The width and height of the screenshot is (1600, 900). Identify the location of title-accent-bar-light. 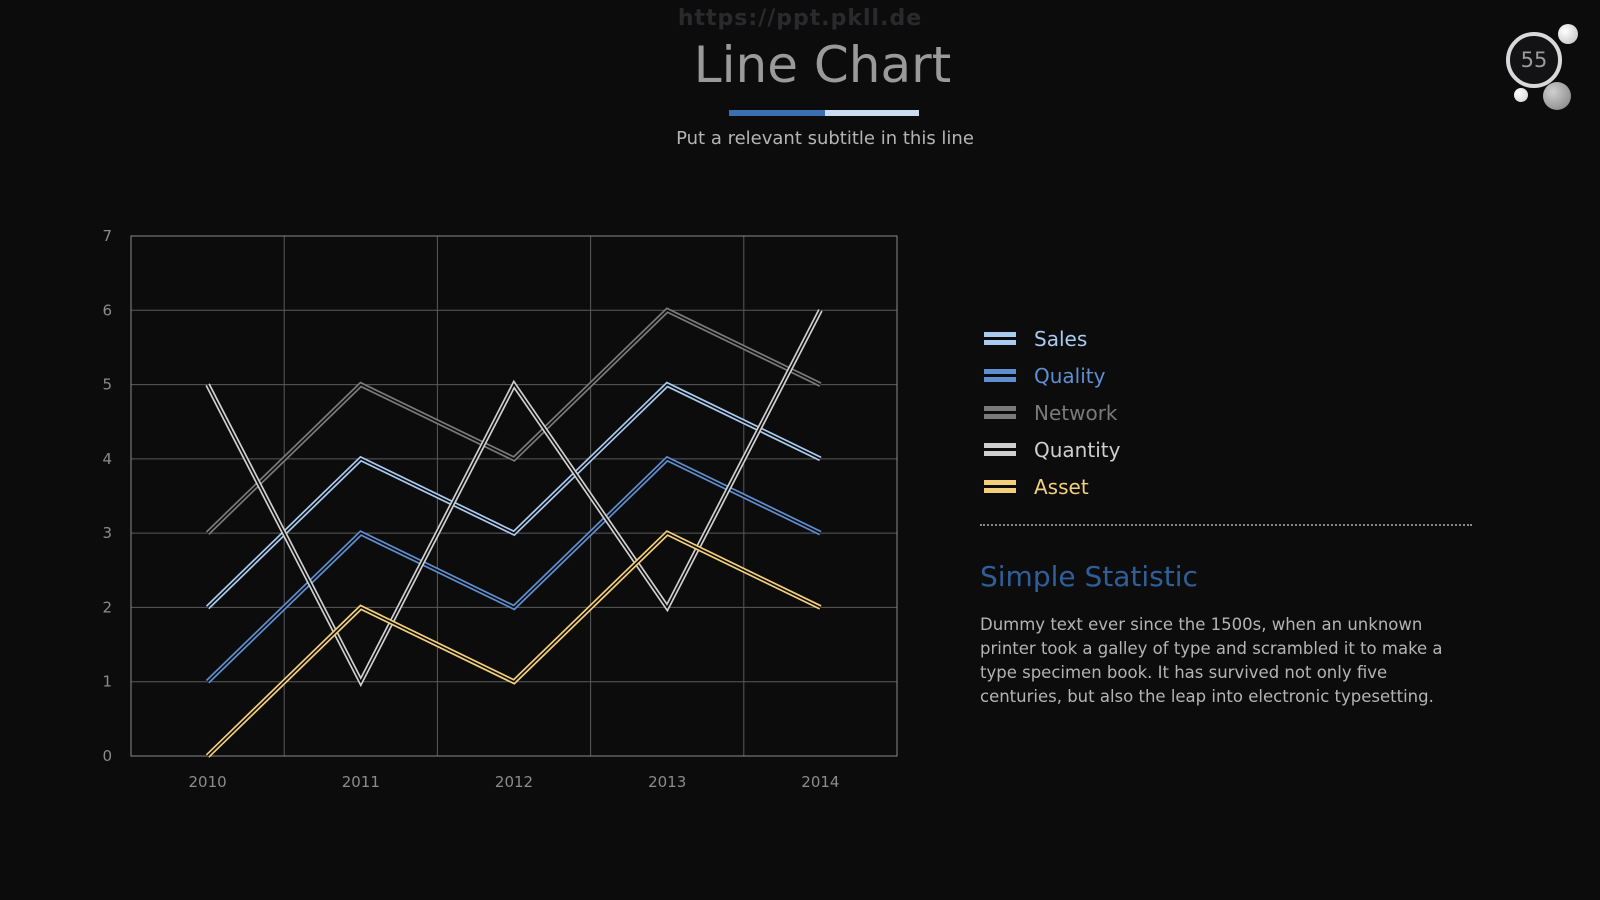
(872, 113).